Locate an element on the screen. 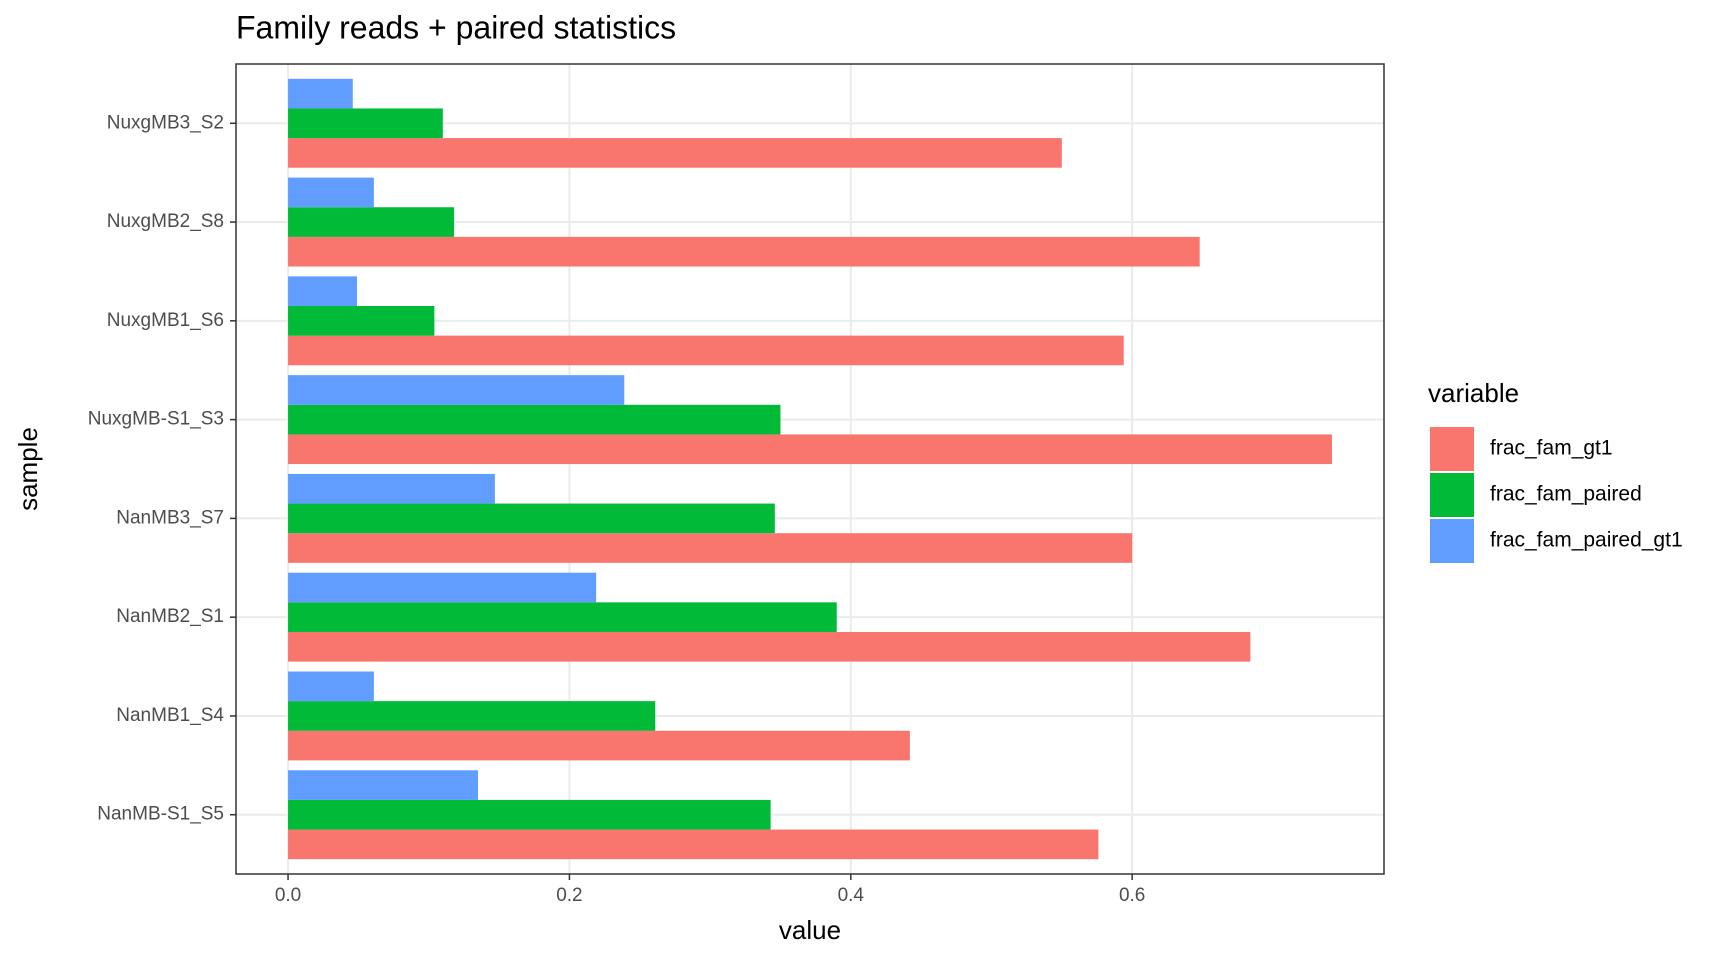  y-tick-label: NuxgMB1_S6 is located at coordinates (165, 320).